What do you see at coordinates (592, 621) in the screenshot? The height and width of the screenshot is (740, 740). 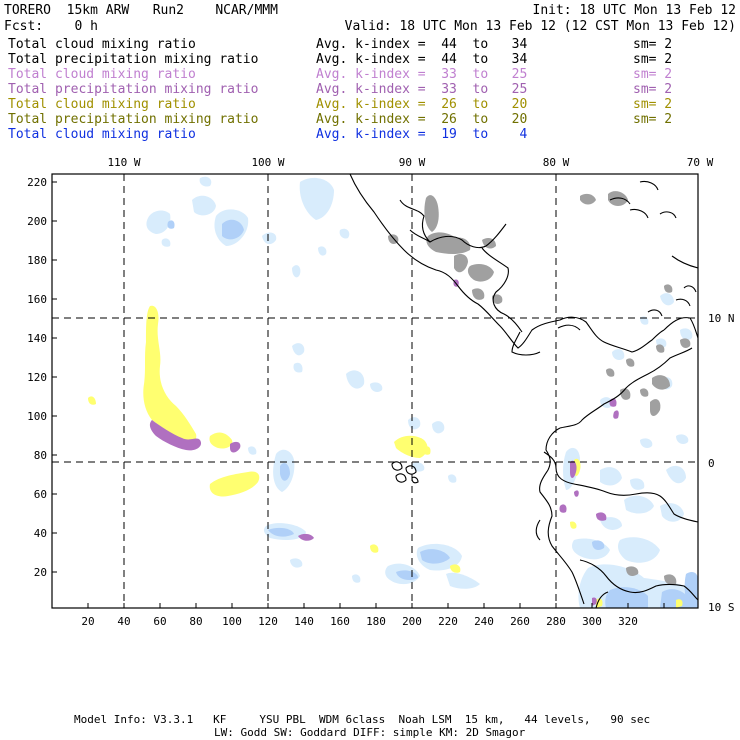 I see `x-tick-label: 300` at bounding box center [592, 621].